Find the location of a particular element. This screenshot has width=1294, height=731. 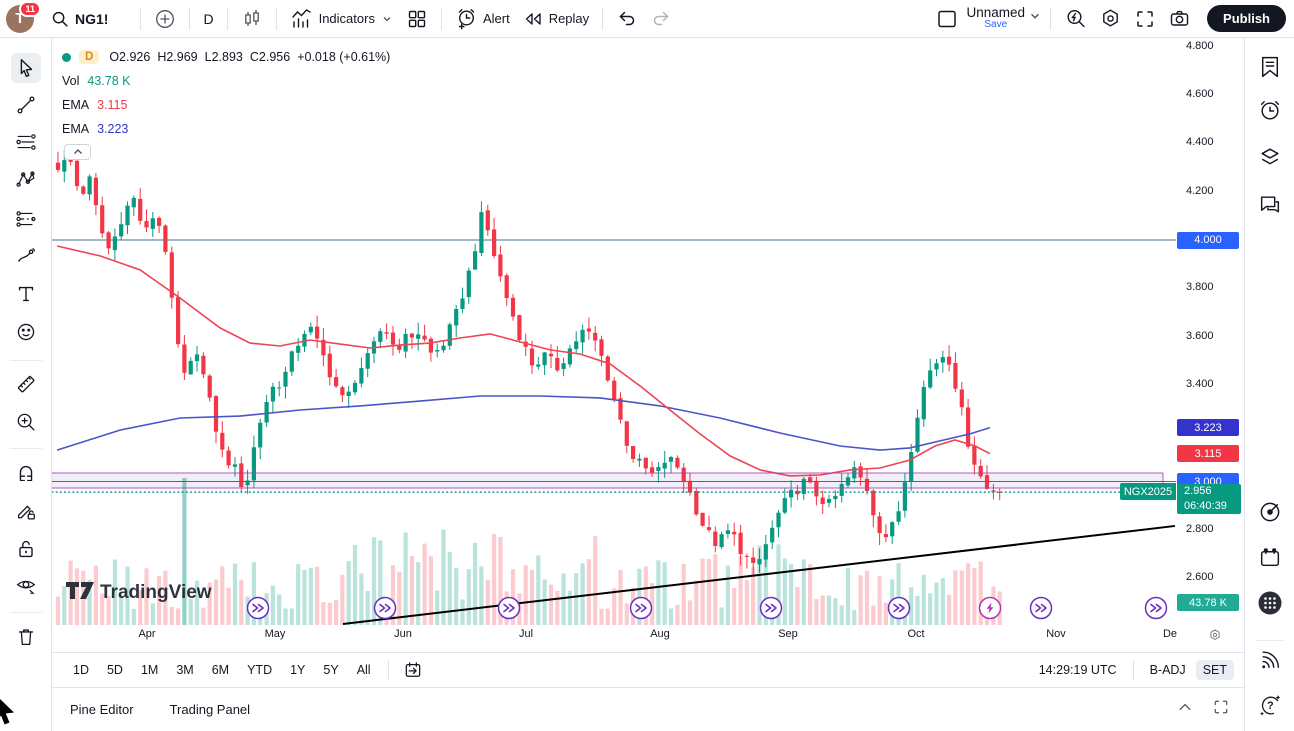

apps-menu-icon is located at coordinates (1269, 603).